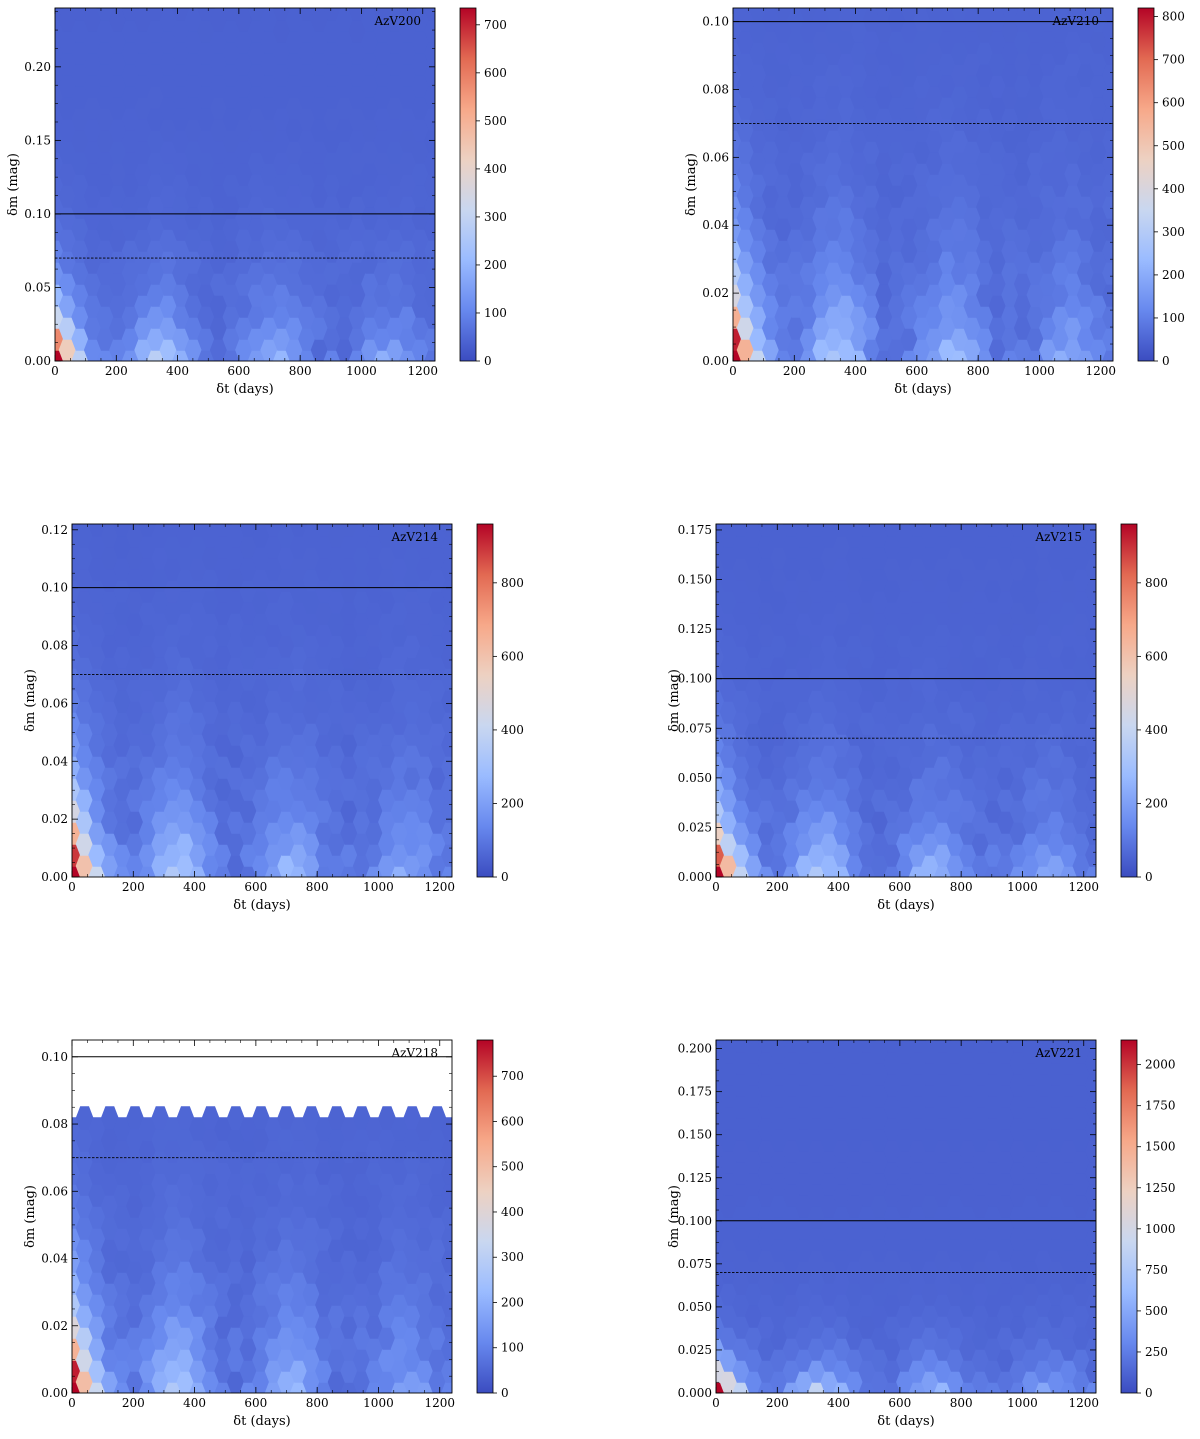 The width and height of the screenshot is (1200, 1439). Describe the element at coordinates (1156, 583) in the screenshot. I see `colorbar-tick-label: 800` at that location.